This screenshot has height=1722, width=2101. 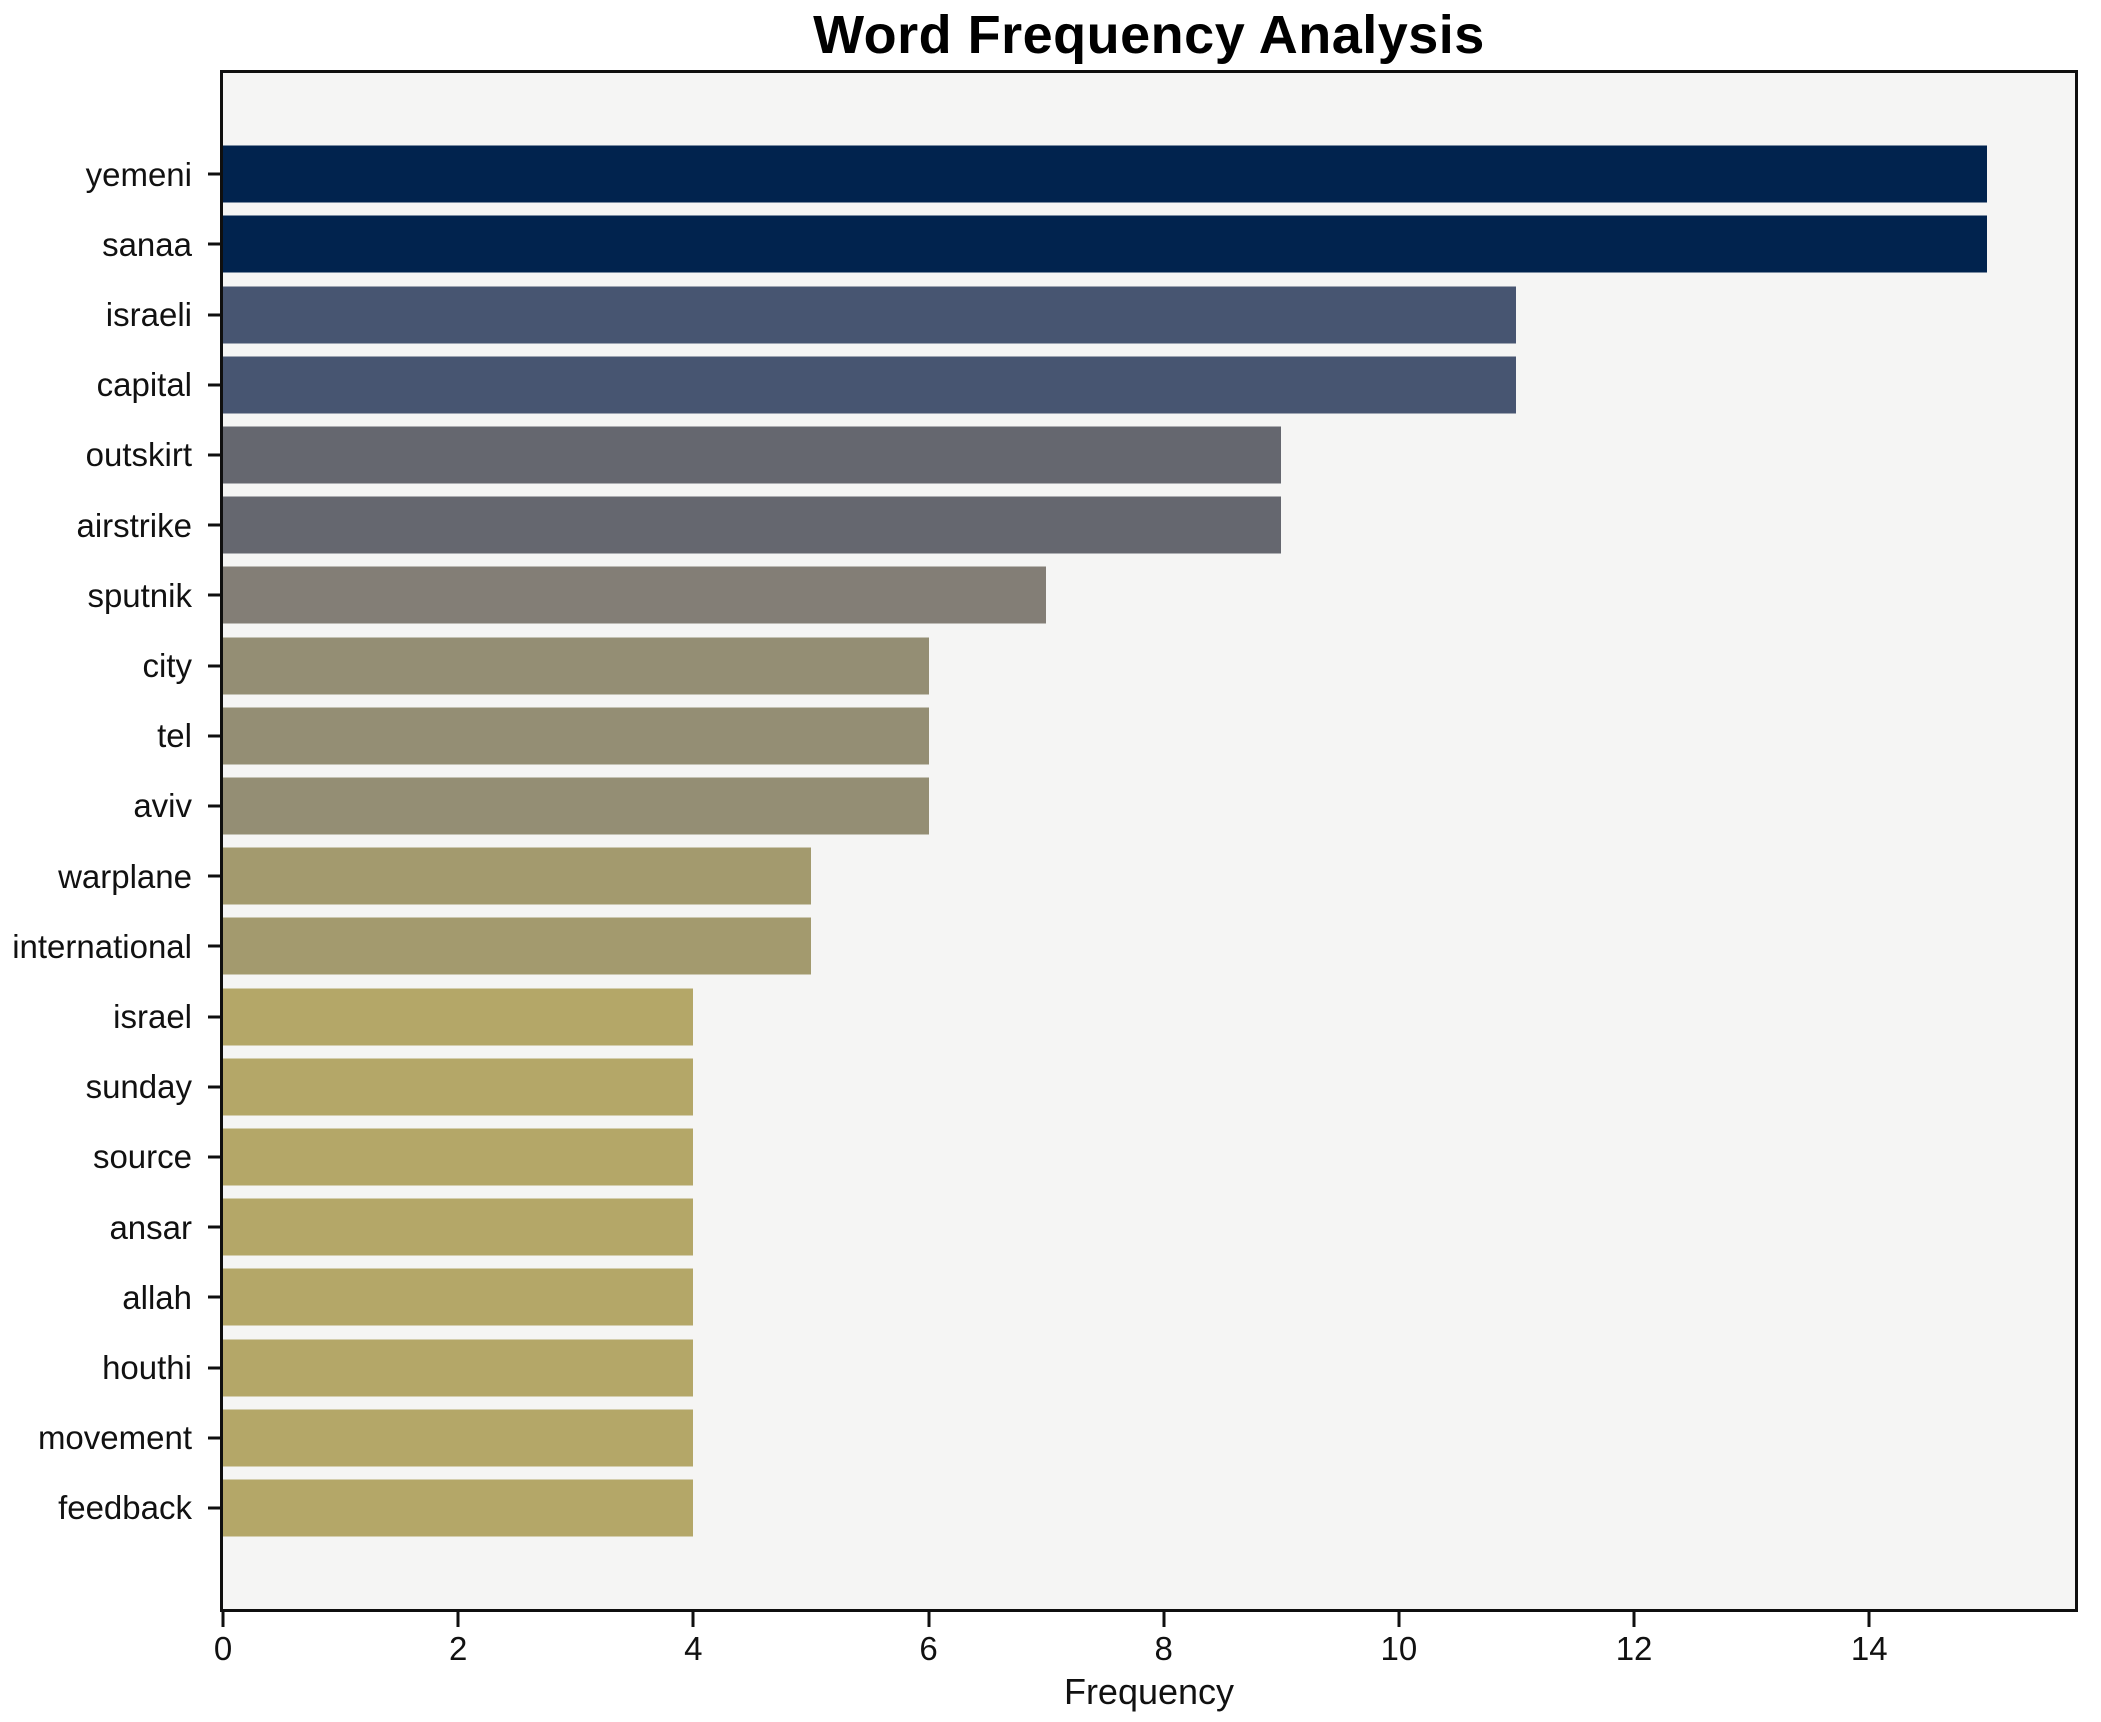 I want to click on x-axis-label: Frequency, so click(x=1149, y=1691).